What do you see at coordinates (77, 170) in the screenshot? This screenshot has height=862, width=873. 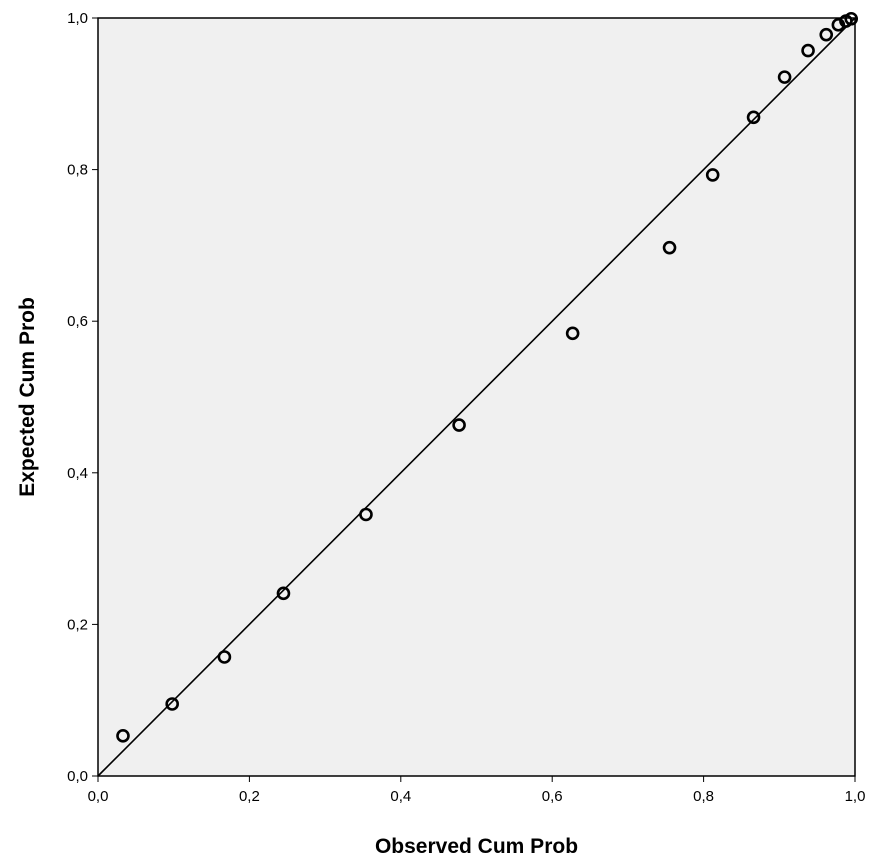 I see `y-tick-label: 0,8` at bounding box center [77, 170].